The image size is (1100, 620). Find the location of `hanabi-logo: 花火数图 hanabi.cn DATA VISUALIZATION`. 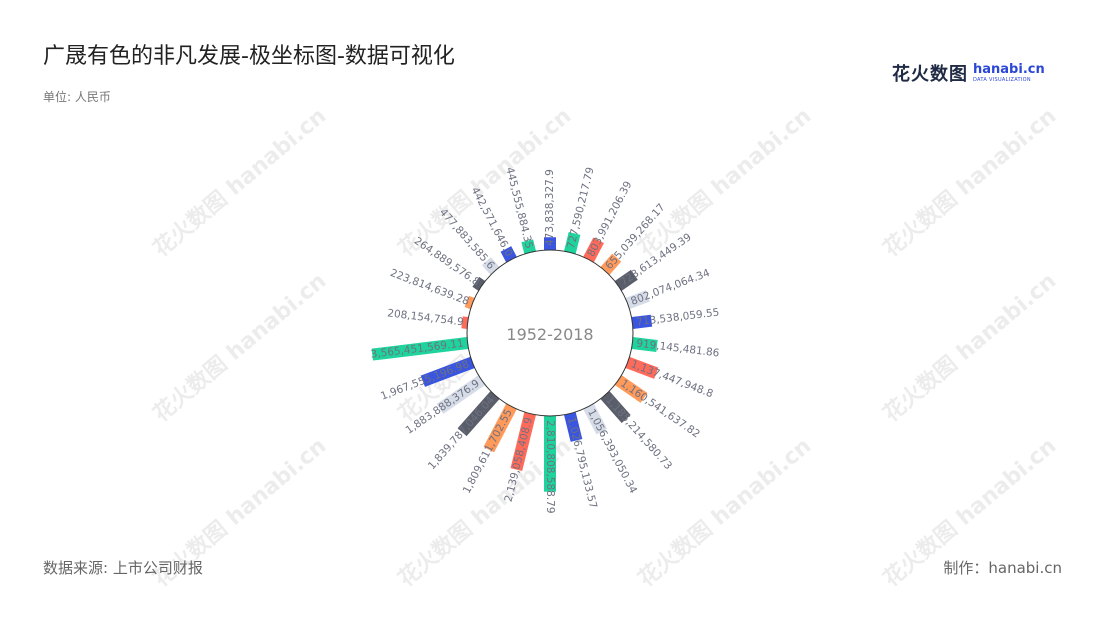

hanabi-logo: 花火数图 hanabi.cn DATA VISUALIZATION is located at coordinates (968, 73).